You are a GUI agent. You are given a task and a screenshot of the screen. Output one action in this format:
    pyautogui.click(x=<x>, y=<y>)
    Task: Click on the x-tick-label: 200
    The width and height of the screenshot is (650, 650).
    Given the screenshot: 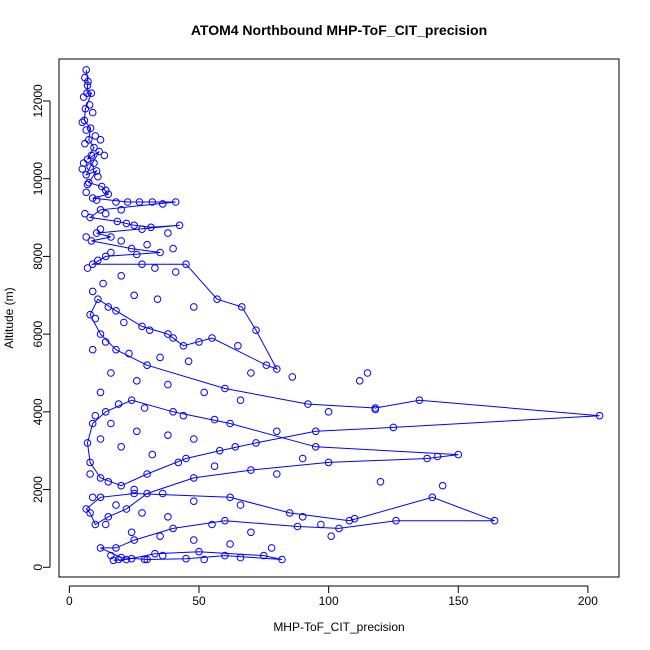 What is the action you would take?
    pyautogui.click(x=588, y=601)
    